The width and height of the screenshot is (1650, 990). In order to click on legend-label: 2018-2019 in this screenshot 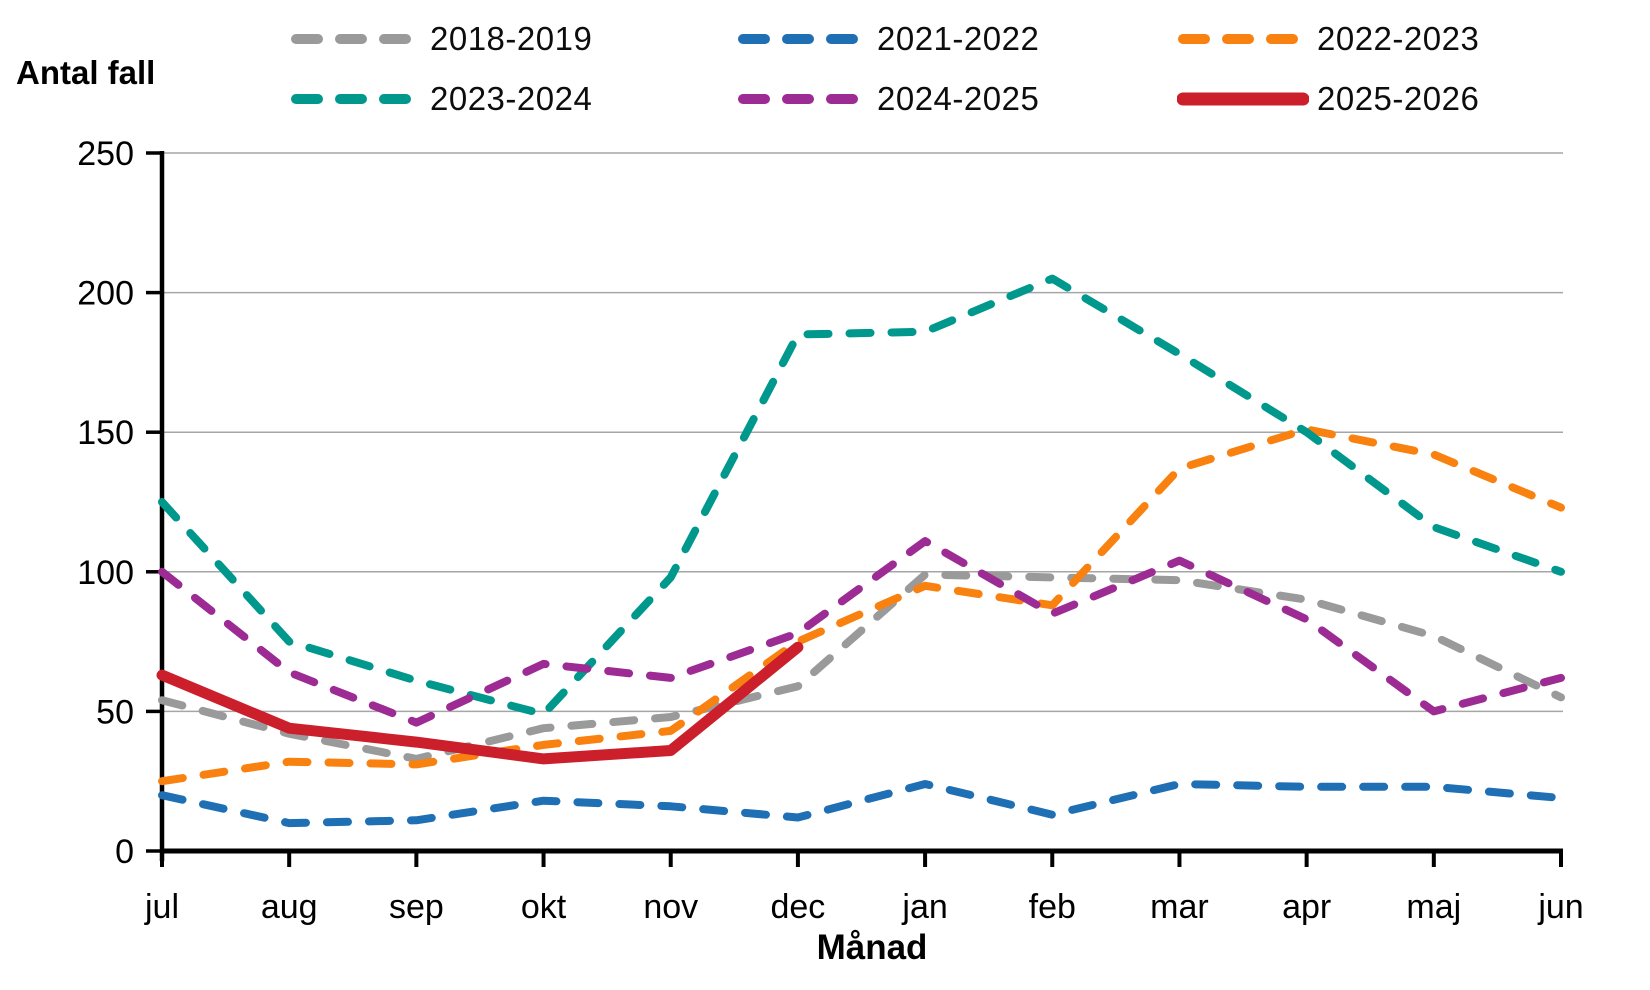, I will do `click(511, 38)`.